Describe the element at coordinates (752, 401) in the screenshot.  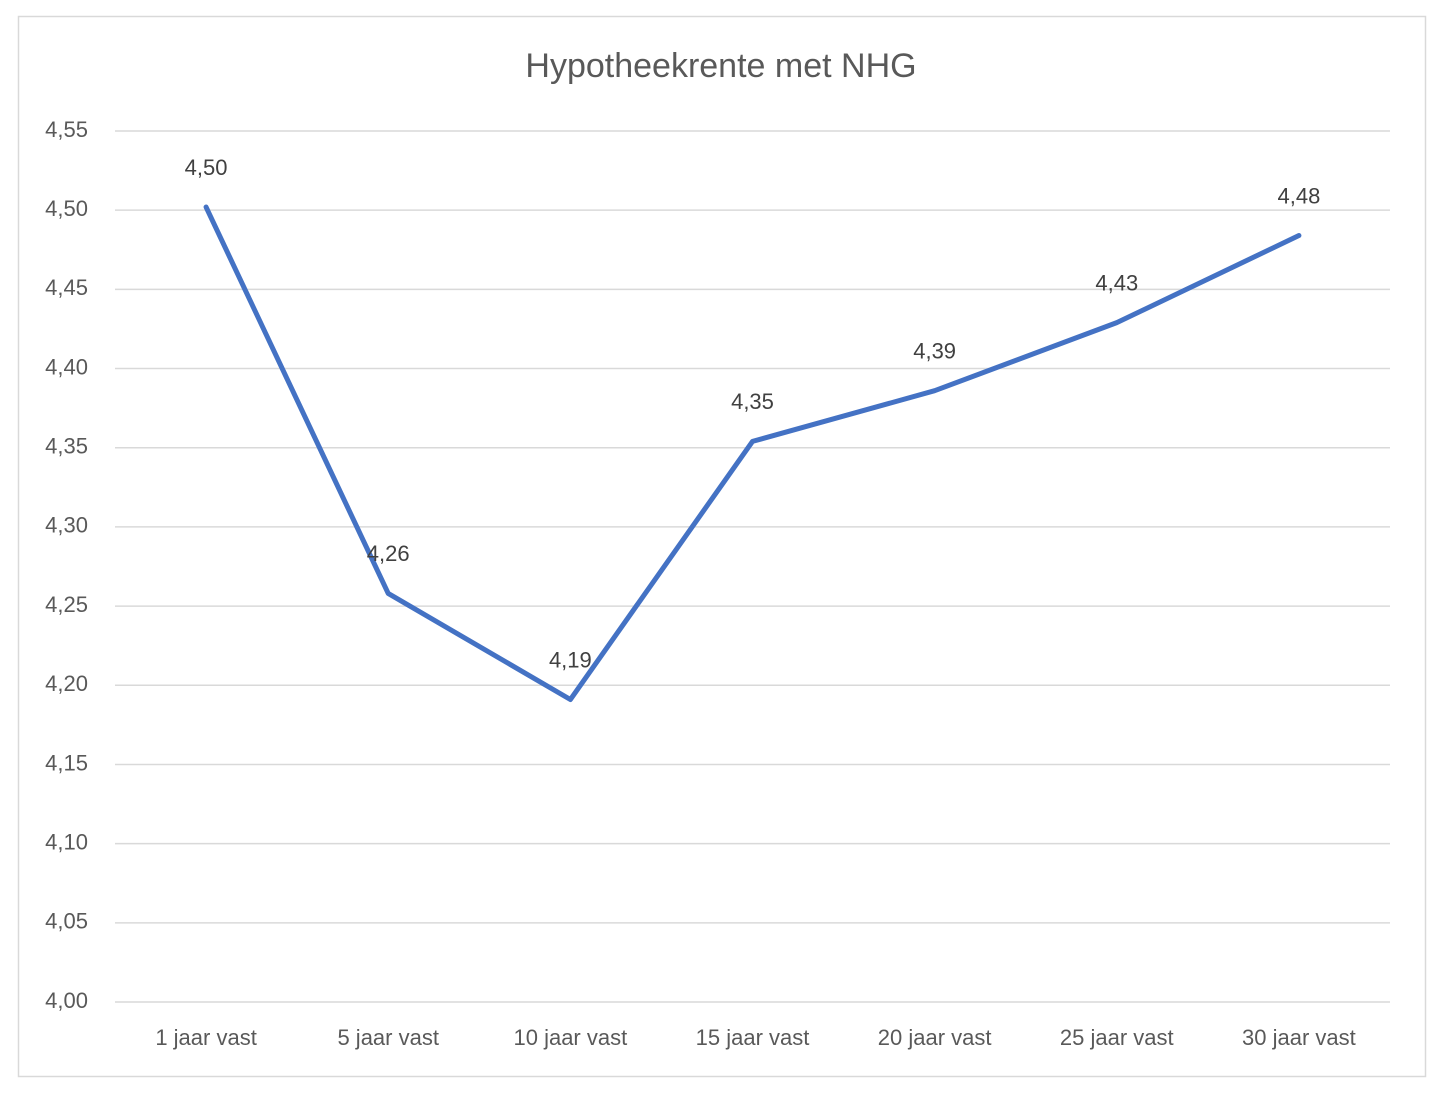
I see `data-label: 4,35` at that location.